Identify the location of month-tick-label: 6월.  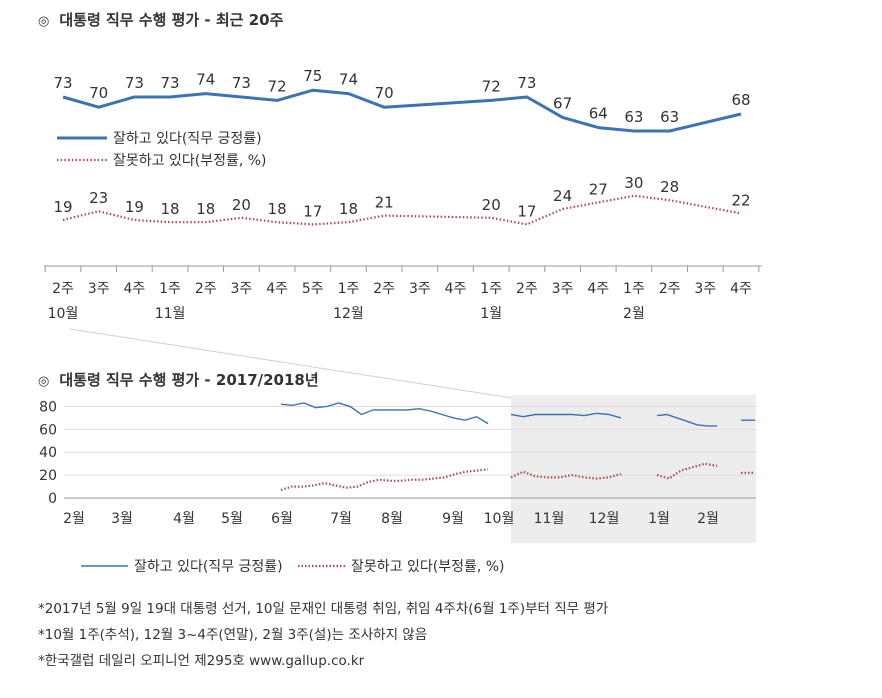
(282, 519).